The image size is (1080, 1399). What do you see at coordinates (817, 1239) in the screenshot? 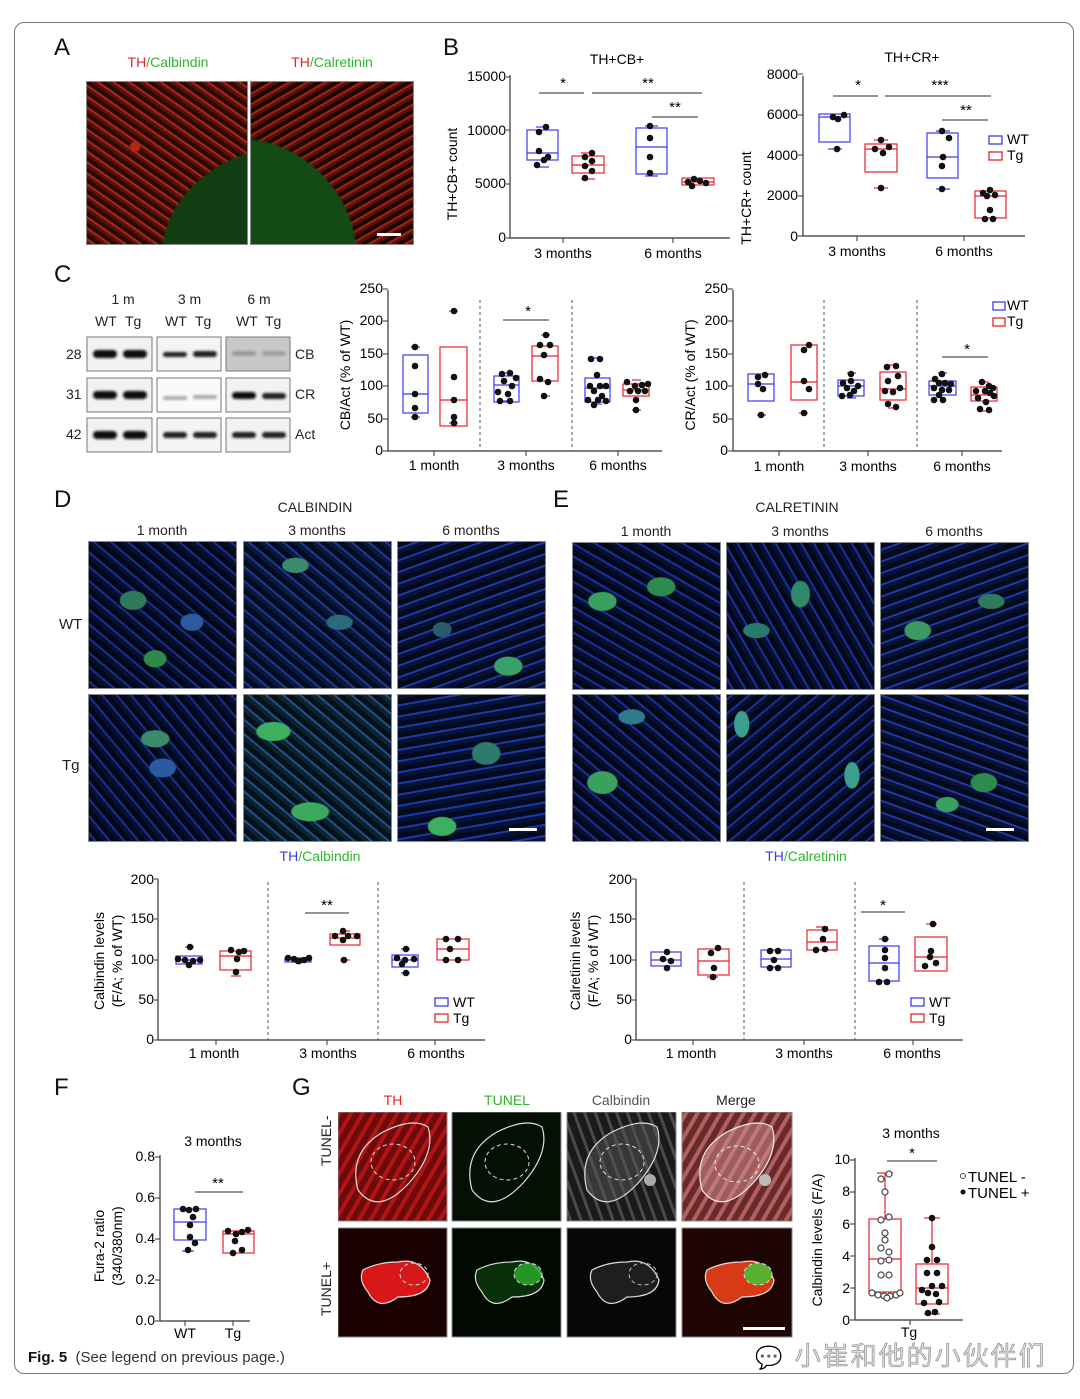
I see `svg-text: Calbindin levels (F/A)` at bounding box center [817, 1239].